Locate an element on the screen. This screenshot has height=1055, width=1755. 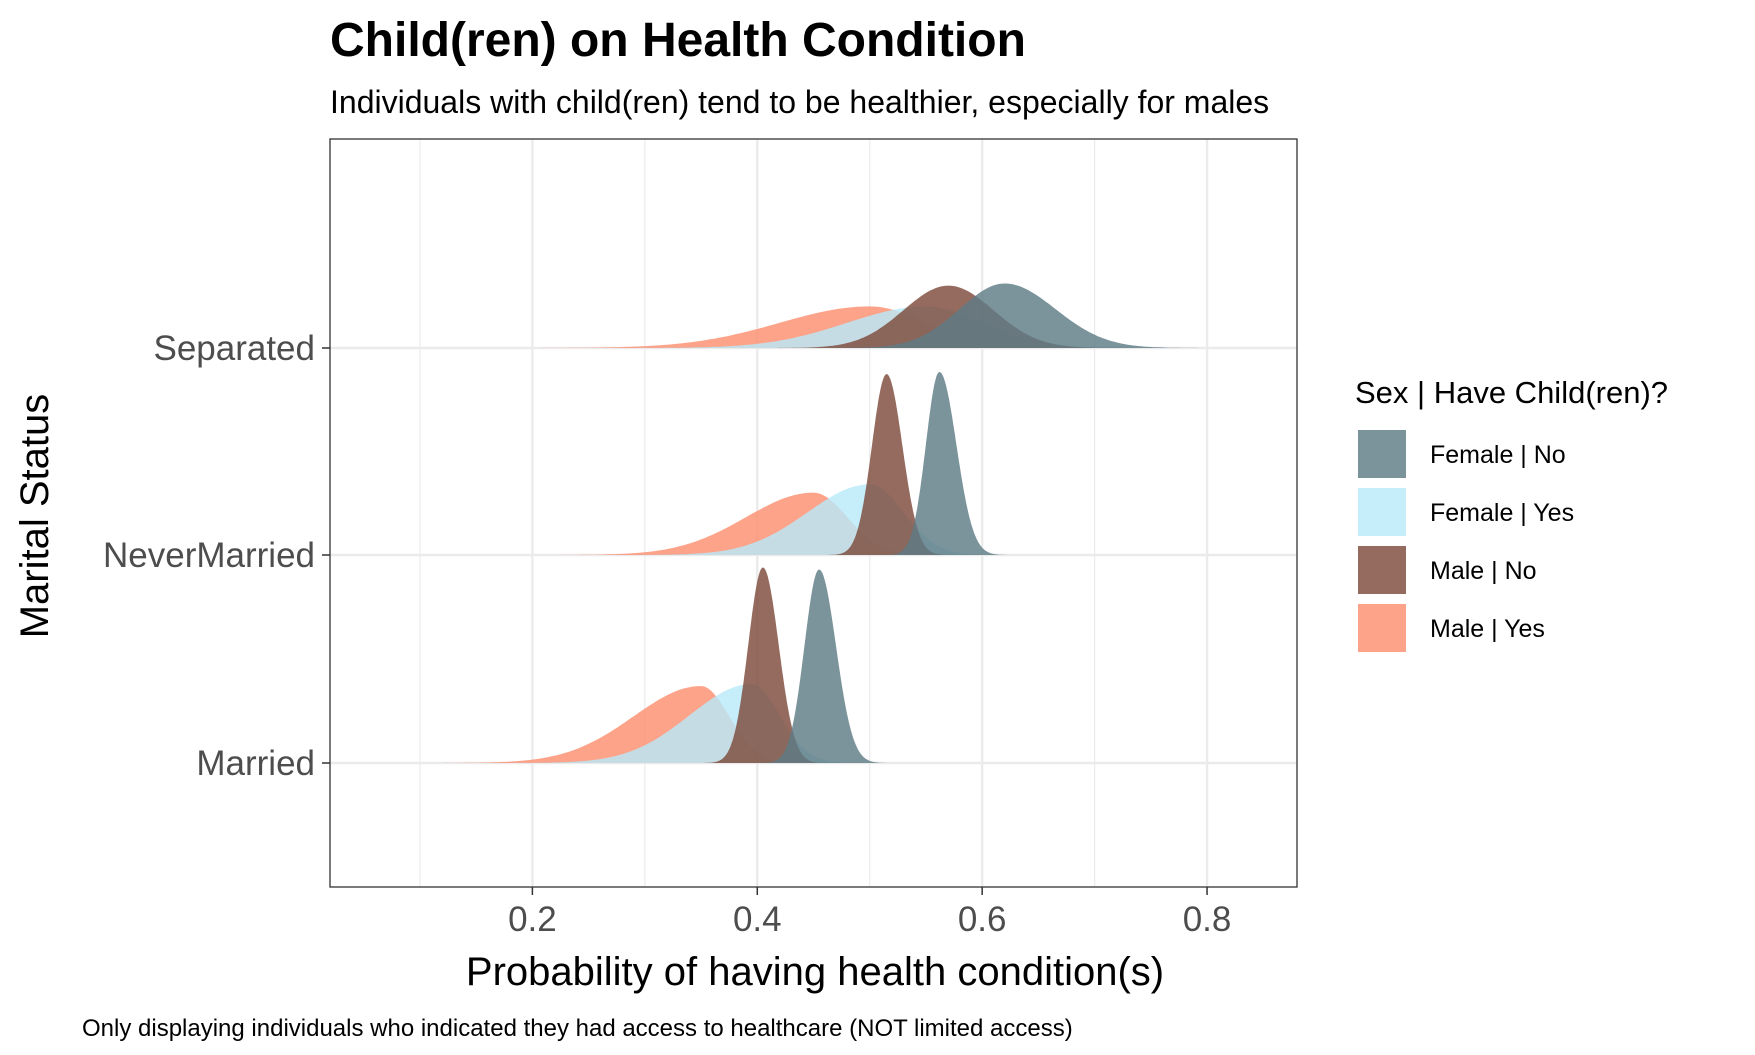
density-male-no-nevermarried is located at coordinates (889, 464).